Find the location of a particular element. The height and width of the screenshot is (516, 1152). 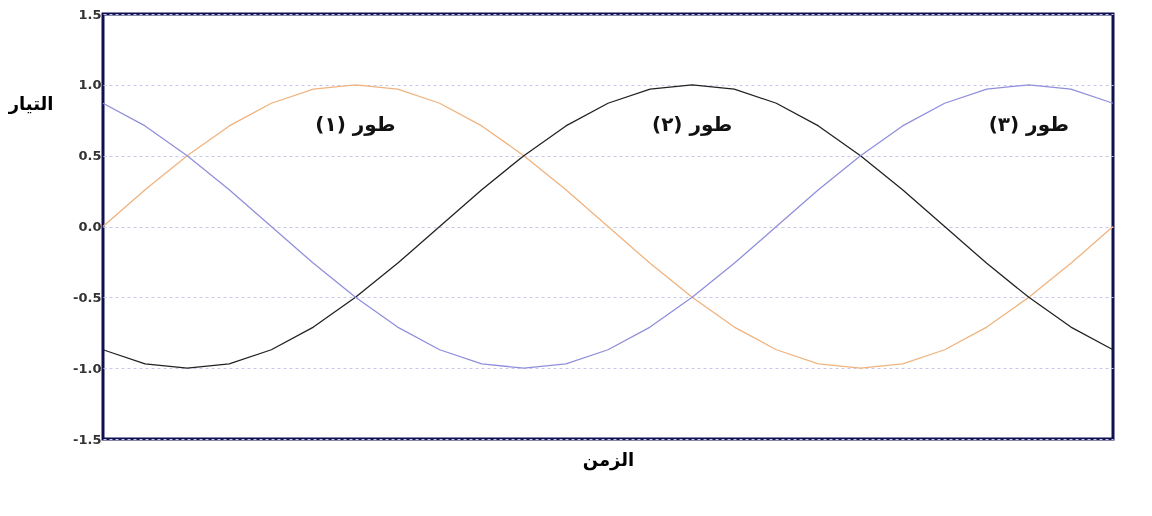

series-label: طور (٢) is located at coordinates (692, 123).